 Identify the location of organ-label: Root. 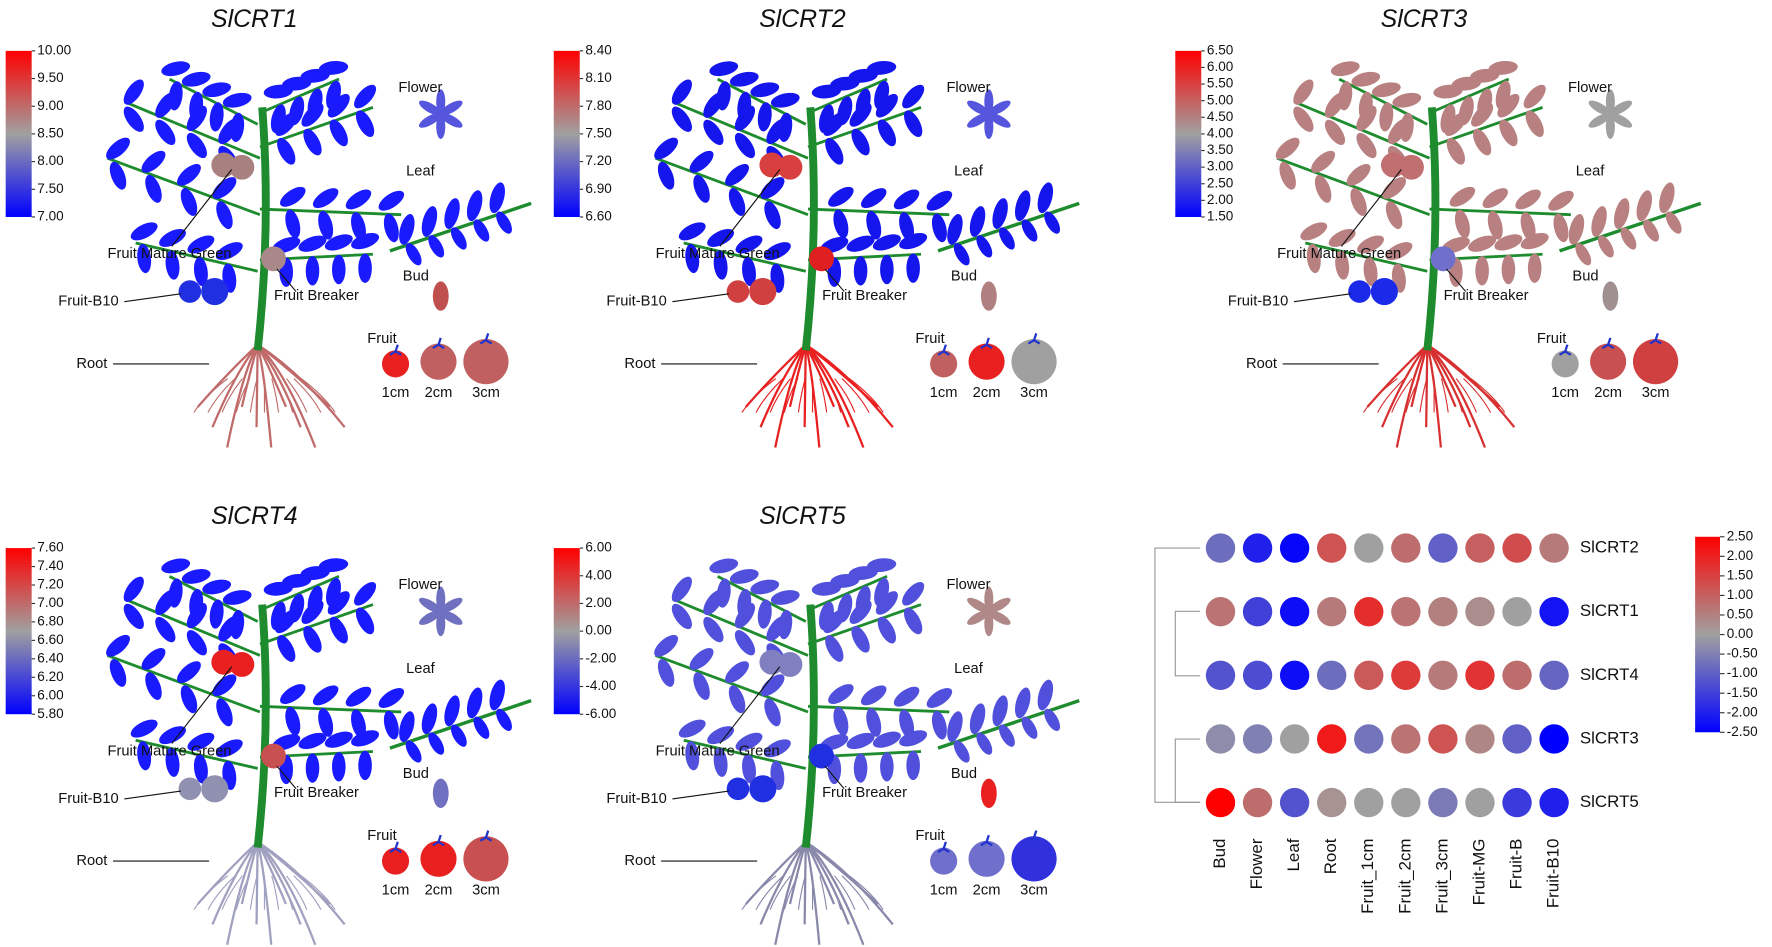
(91, 364).